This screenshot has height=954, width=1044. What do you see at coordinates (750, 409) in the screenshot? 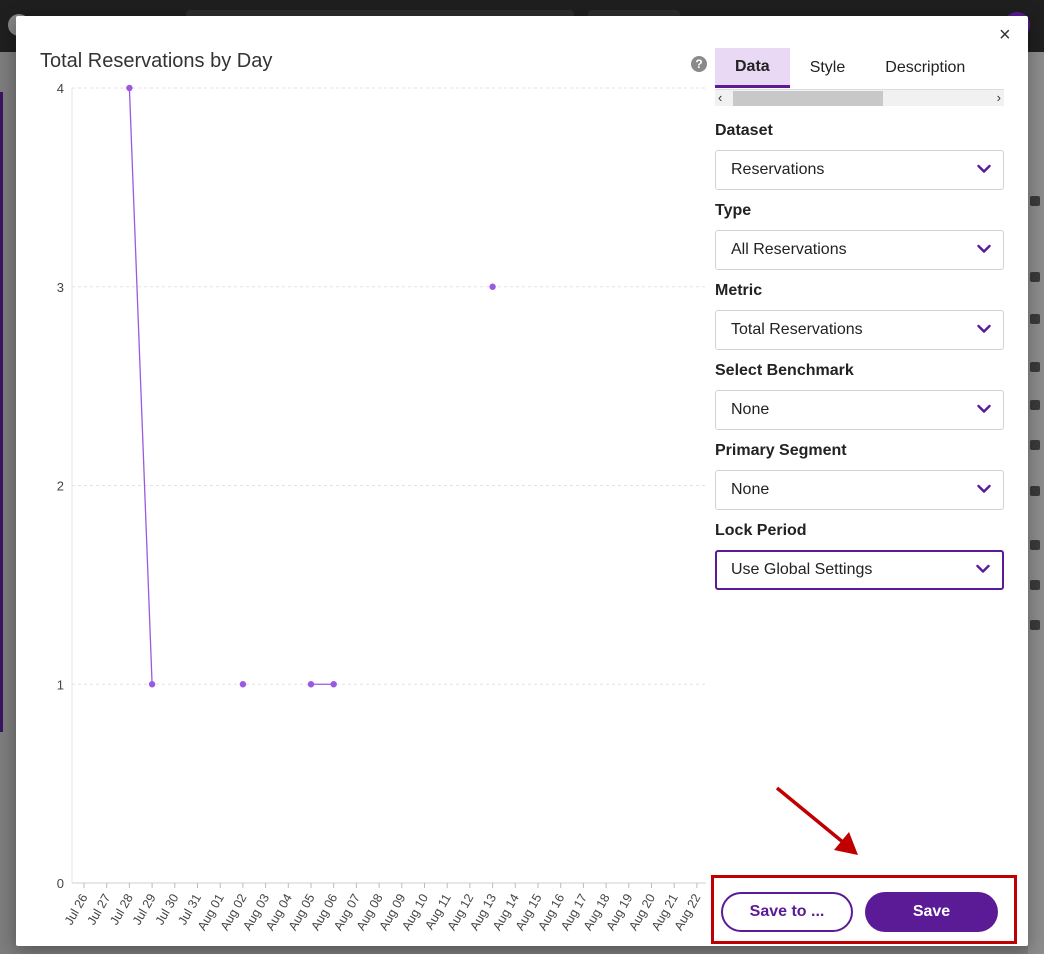
I see `benchmark-value: None` at bounding box center [750, 409].